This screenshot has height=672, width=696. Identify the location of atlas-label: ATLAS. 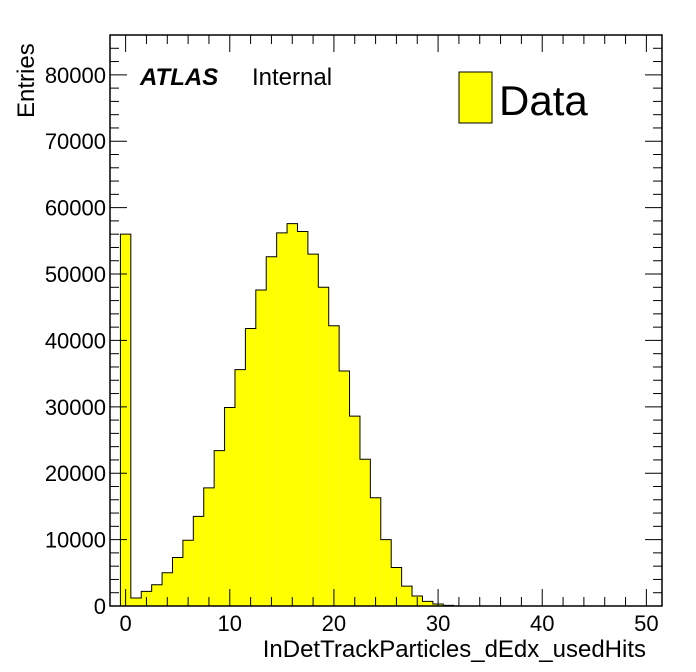
(178, 77).